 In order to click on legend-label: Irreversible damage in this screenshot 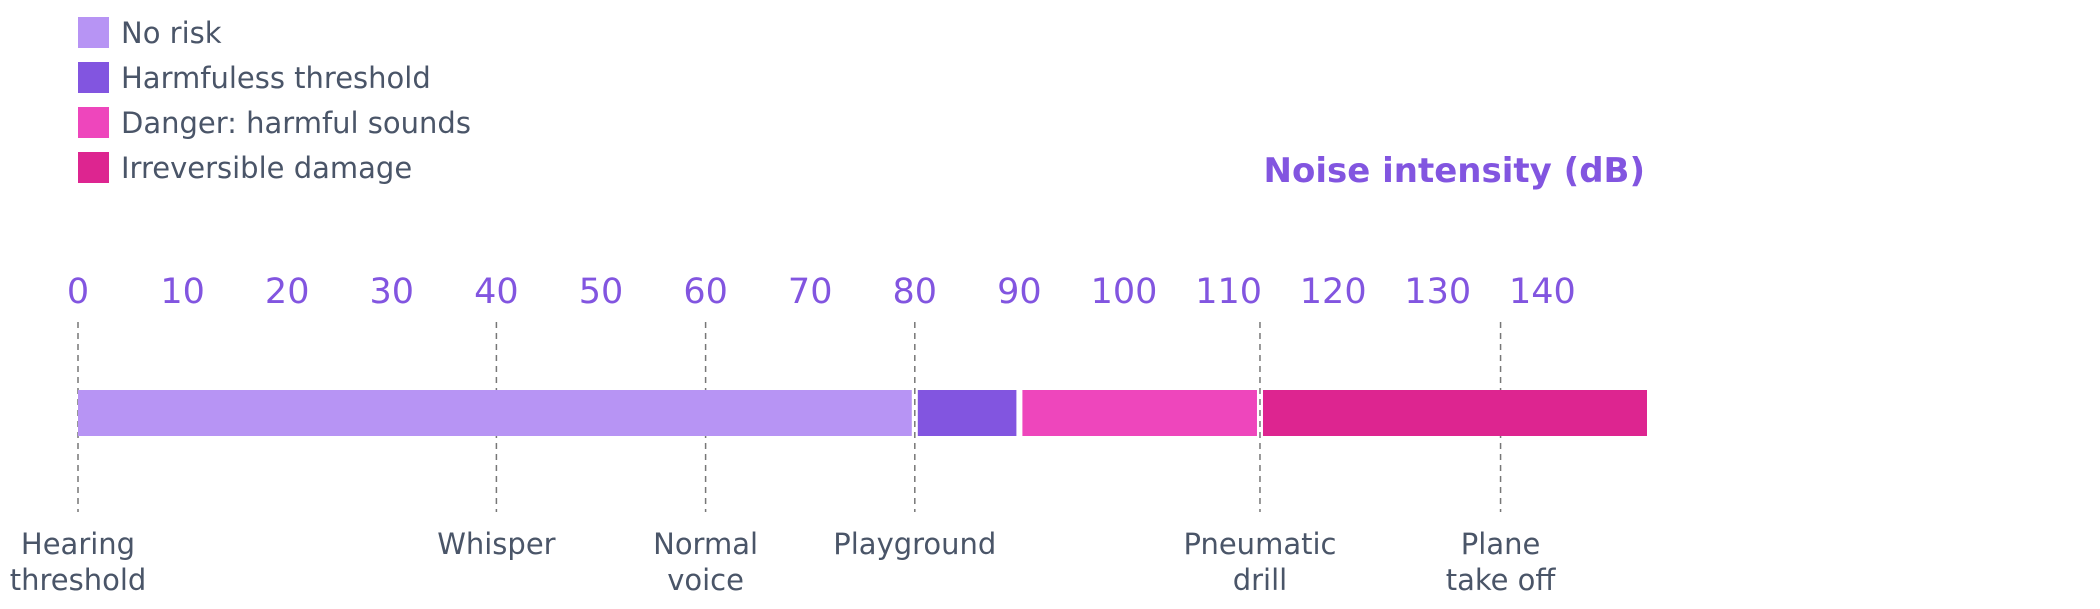, I will do `click(266, 168)`.